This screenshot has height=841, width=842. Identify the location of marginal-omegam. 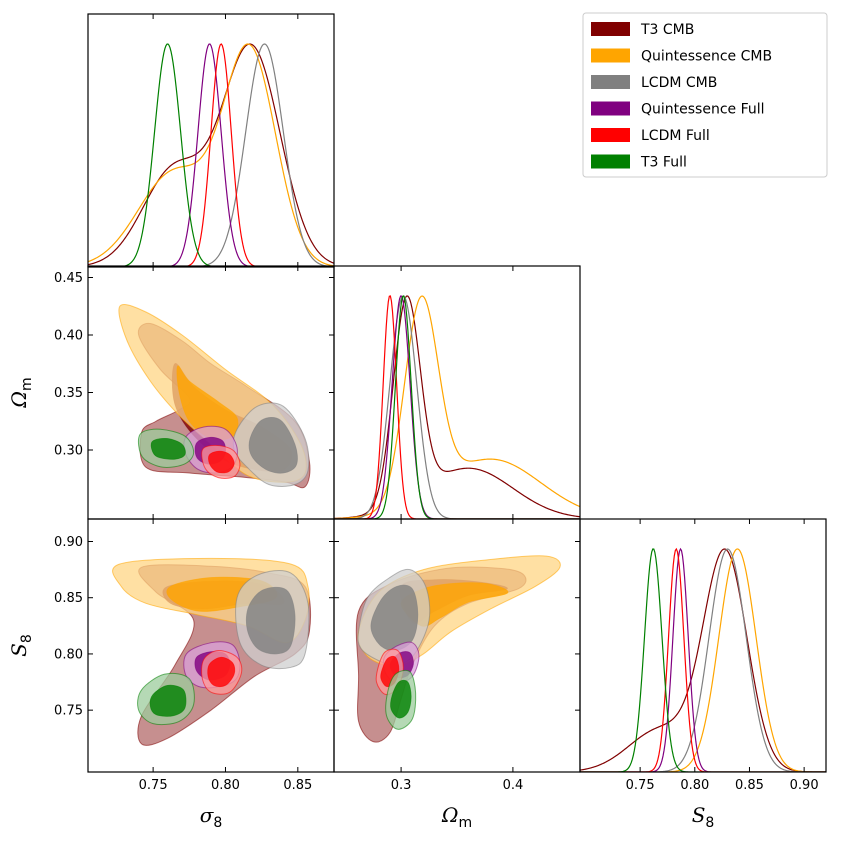
(457, 407).